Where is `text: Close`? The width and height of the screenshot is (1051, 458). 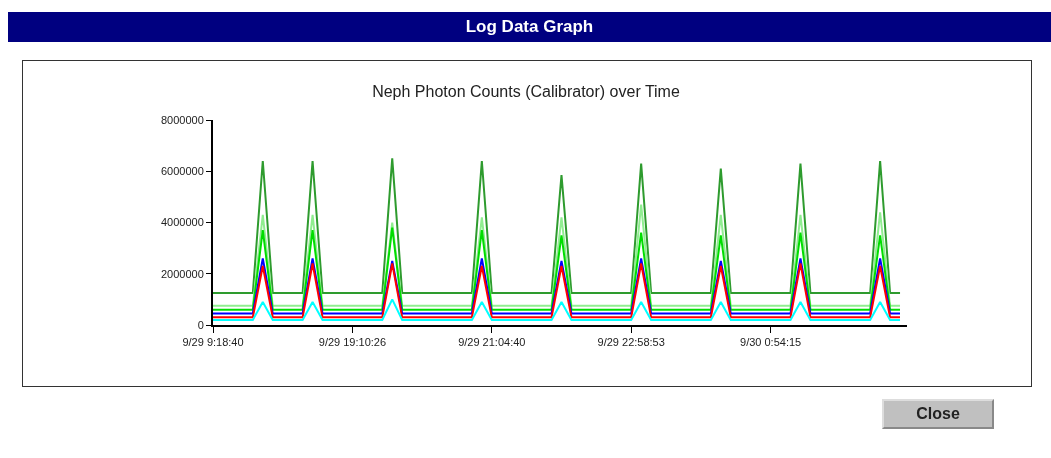
text: Close is located at coordinates (938, 414).